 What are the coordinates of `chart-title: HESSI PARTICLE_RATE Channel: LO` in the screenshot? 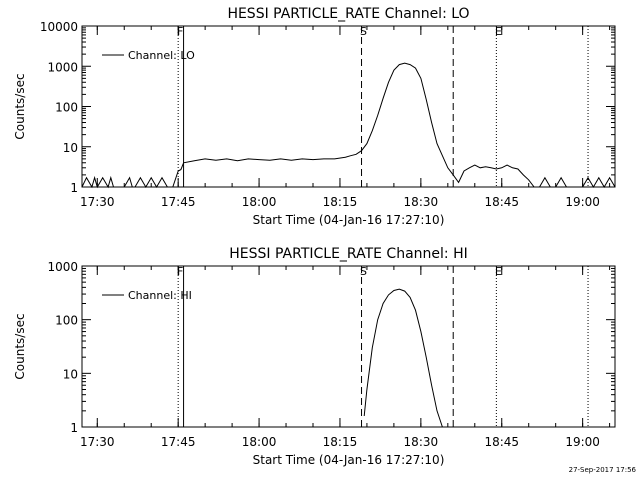 It's located at (348, 14).